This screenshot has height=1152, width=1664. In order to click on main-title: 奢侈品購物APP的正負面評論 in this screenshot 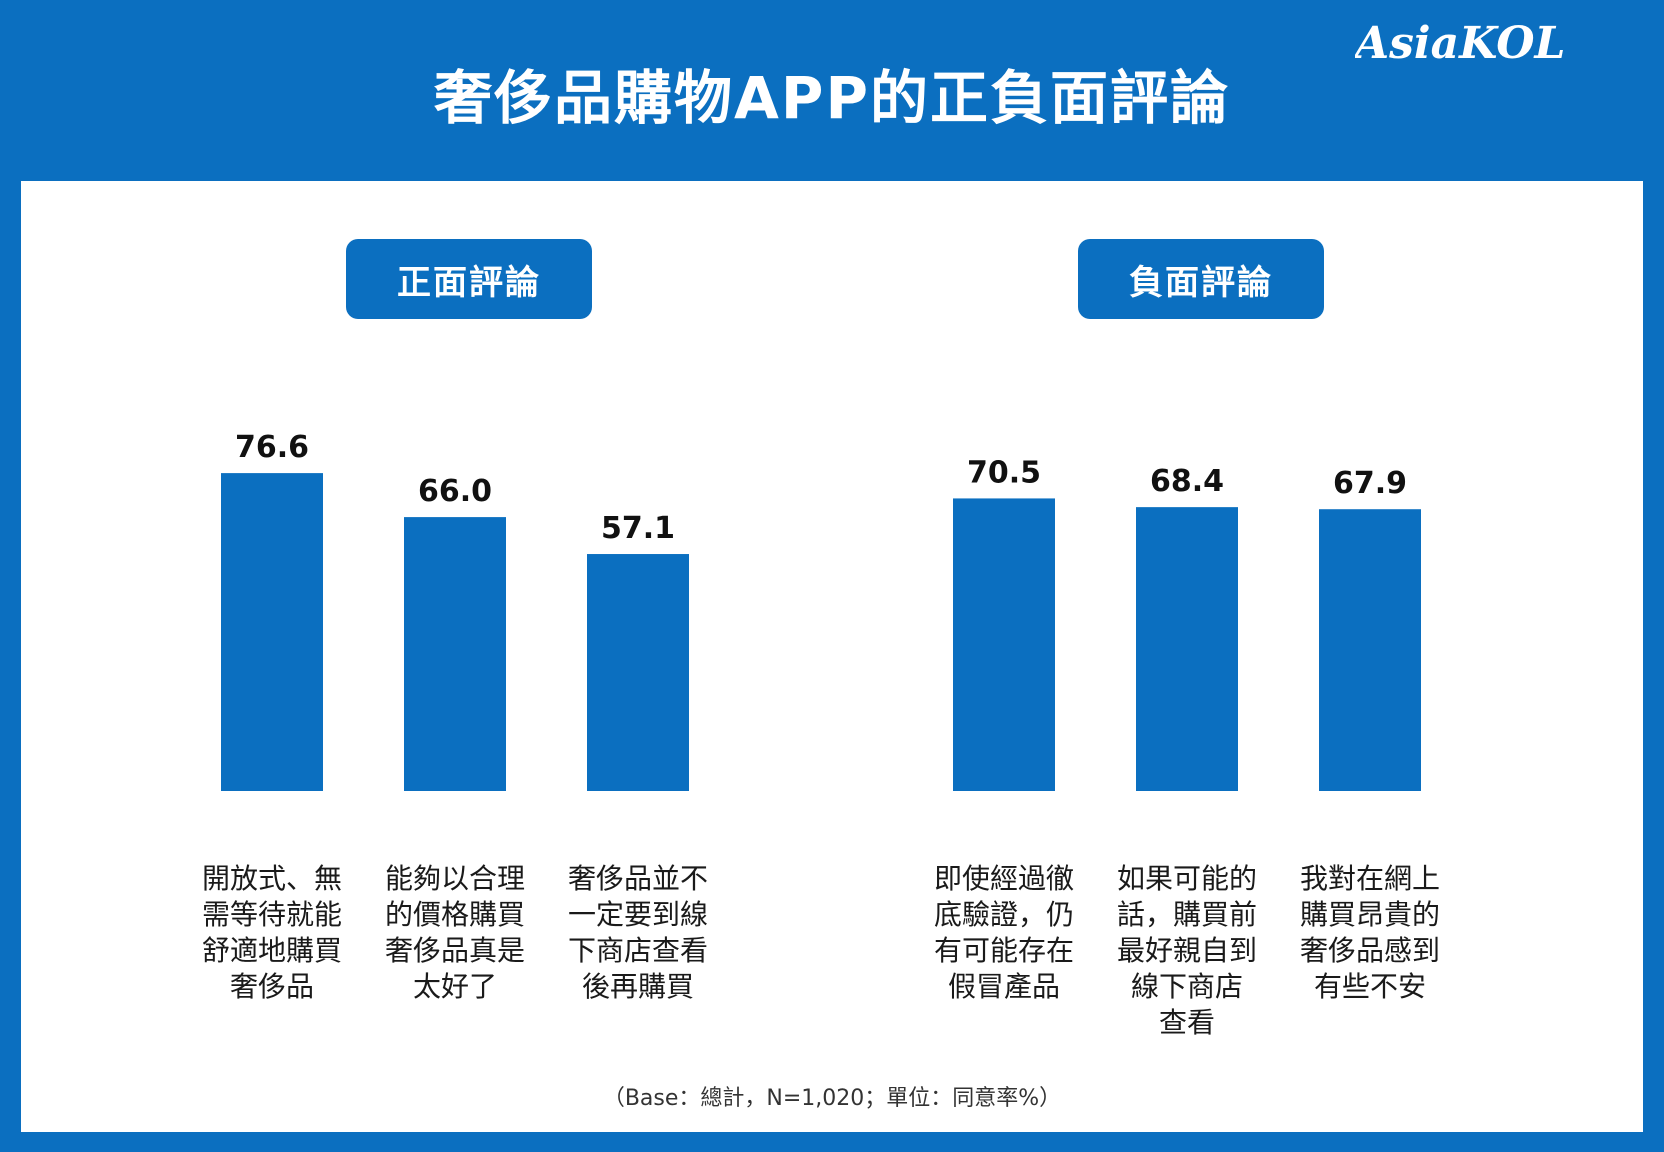, I will do `click(832, 98)`.